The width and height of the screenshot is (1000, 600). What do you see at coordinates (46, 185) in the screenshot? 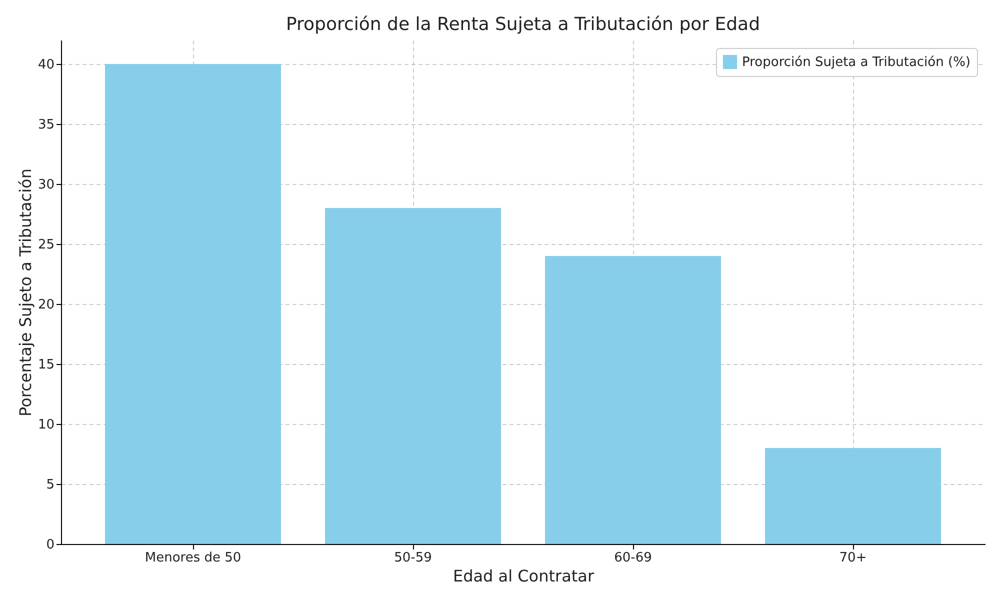
I see `y-tick-label: 30` at bounding box center [46, 185].